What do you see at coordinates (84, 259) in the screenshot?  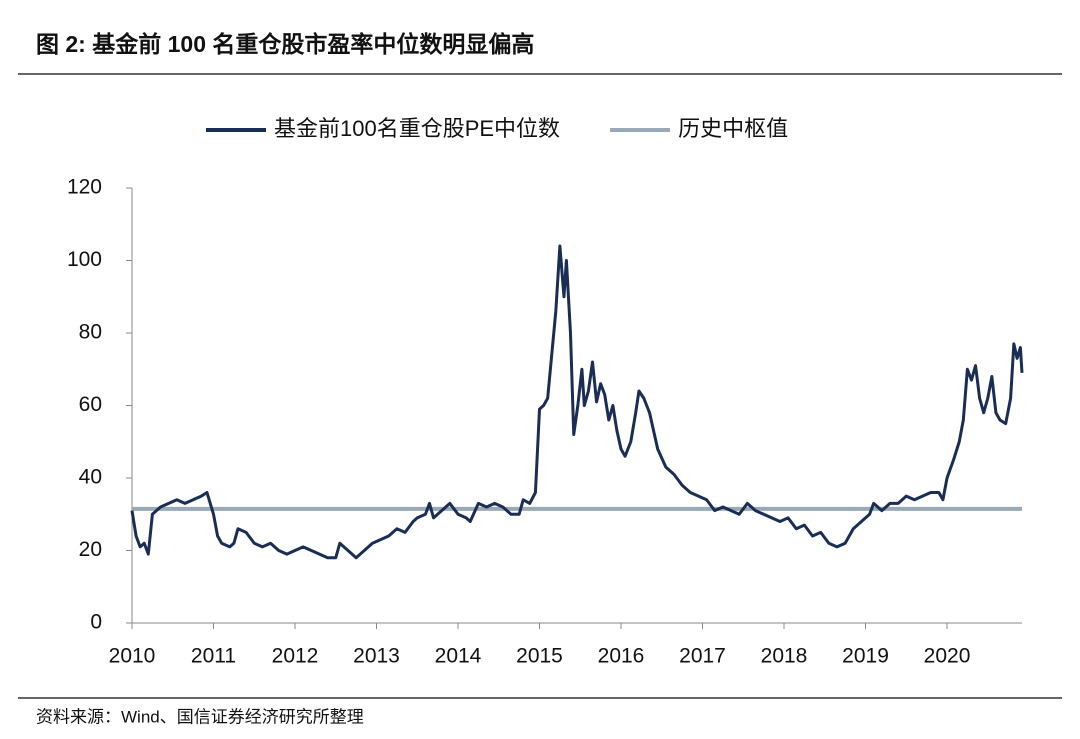 I see `y-tick-label: 100` at bounding box center [84, 259].